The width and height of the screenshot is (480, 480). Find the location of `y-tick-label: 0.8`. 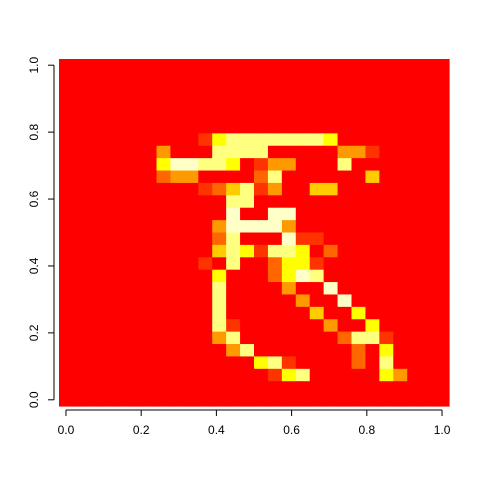

y-tick-label: 0.8 is located at coordinates (34, 131).